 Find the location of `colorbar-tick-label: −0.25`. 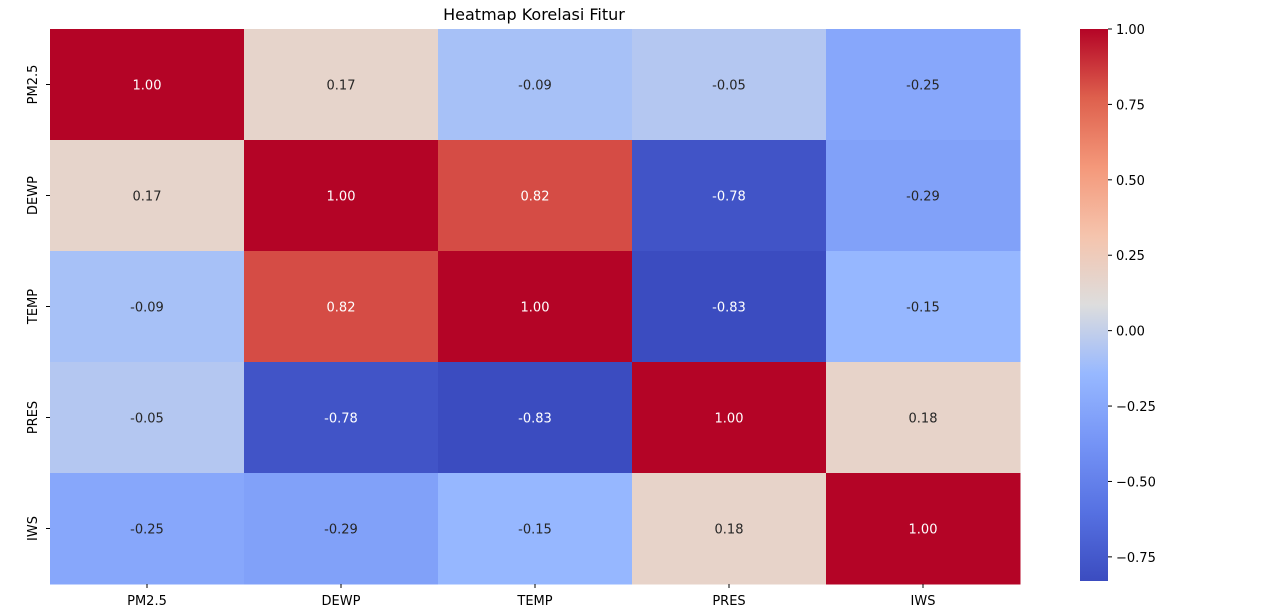

colorbar-tick-label: −0.25 is located at coordinates (1136, 407).